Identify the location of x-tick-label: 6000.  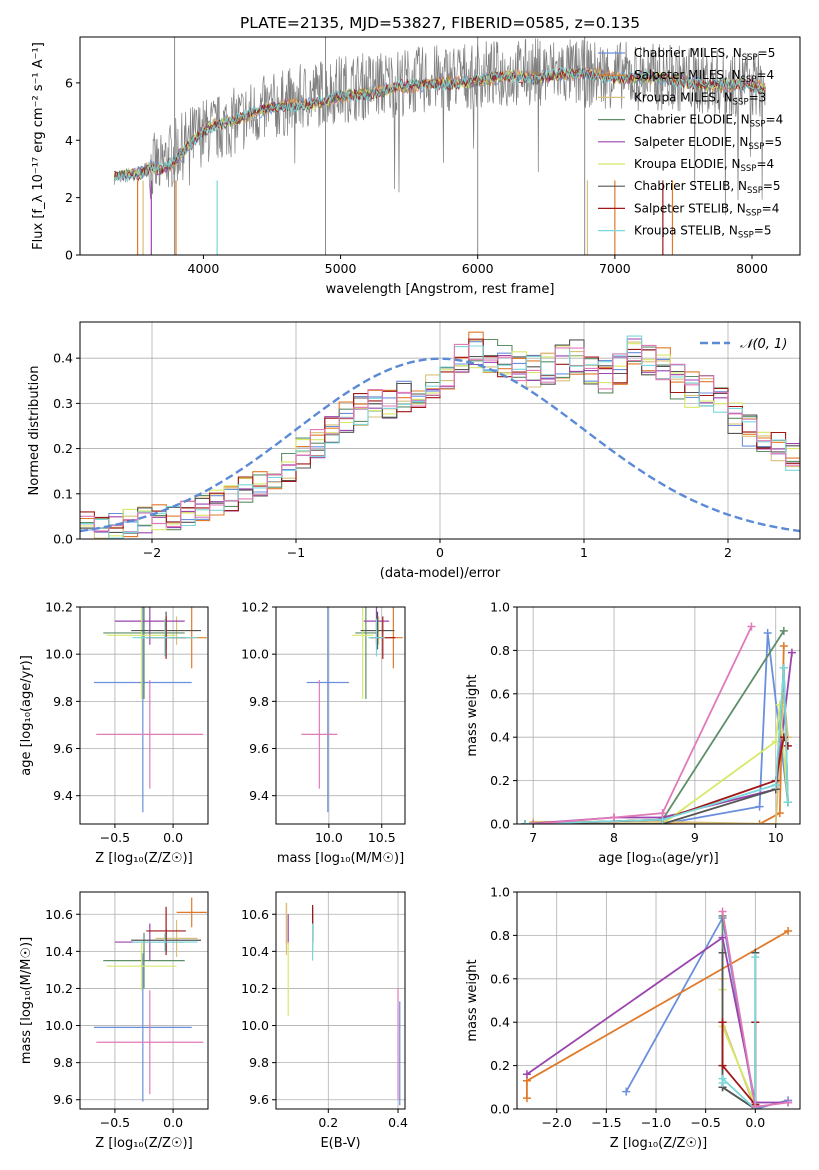
(478, 268).